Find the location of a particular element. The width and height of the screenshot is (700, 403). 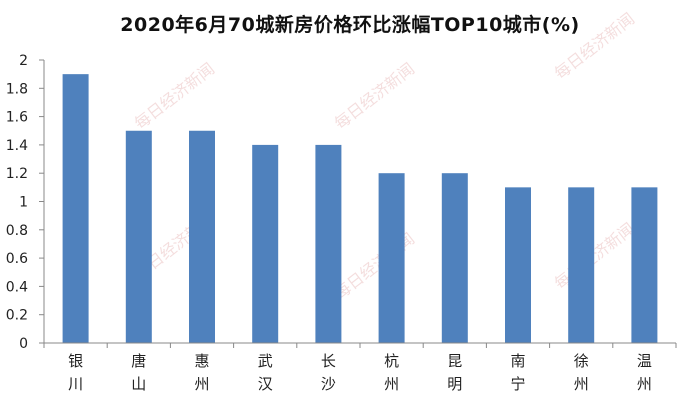

y-tick-label: 0.4 is located at coordinates (17, 287).